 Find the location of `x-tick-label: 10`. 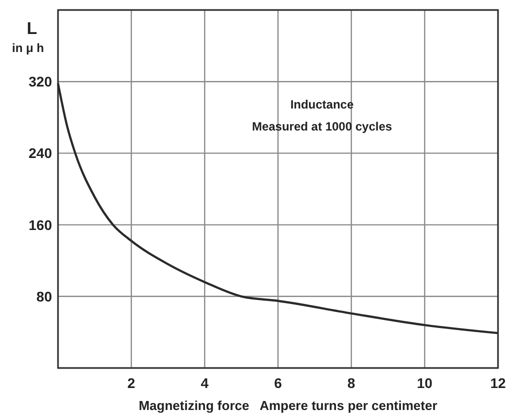

x-tick-label: 10 is located at coordinates (424, 383).